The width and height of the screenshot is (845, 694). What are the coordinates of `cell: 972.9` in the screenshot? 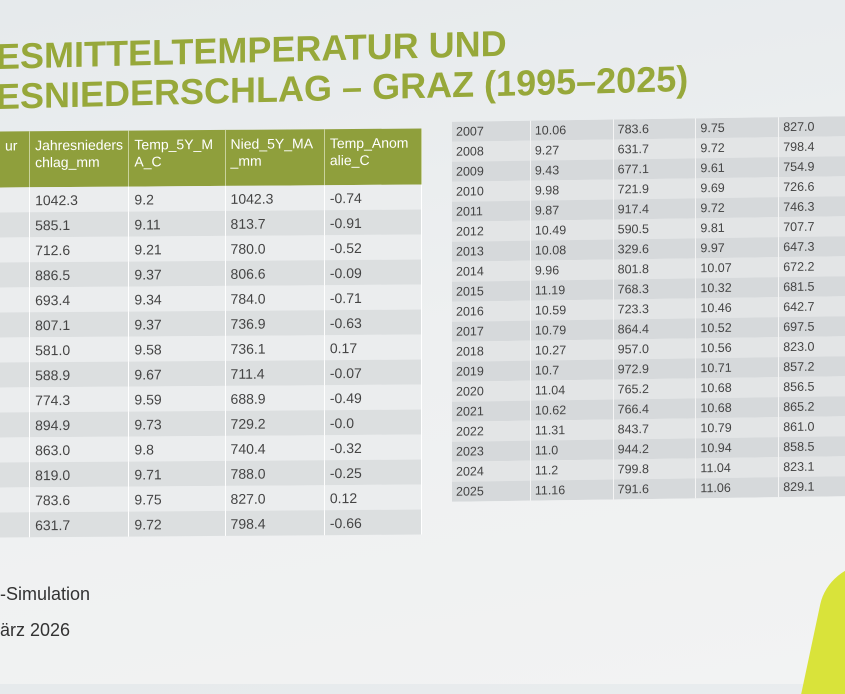 It's located at (654, 369).